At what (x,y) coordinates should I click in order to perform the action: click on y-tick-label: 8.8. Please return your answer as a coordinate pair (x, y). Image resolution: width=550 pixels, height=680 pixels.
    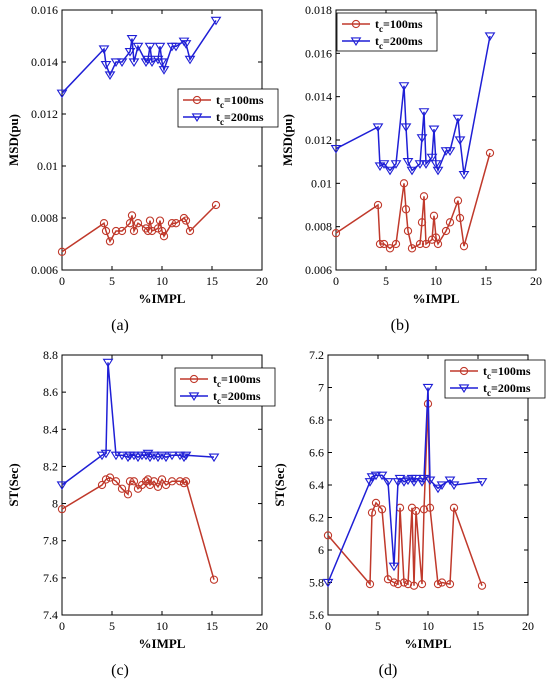
    Looking at the image, I should click on (50, 355).